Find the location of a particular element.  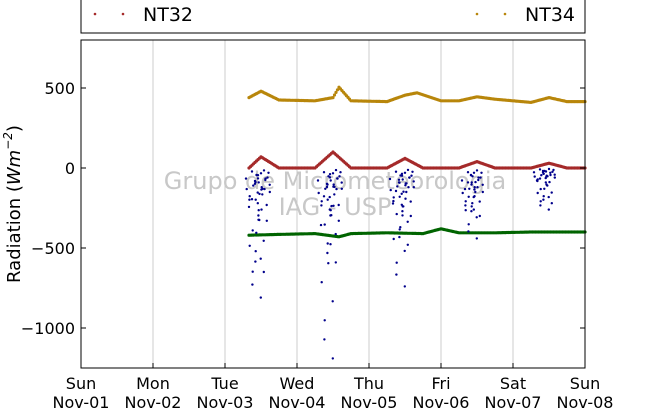

x-tick-weekday: Sun is located at coordinates (585, 383).